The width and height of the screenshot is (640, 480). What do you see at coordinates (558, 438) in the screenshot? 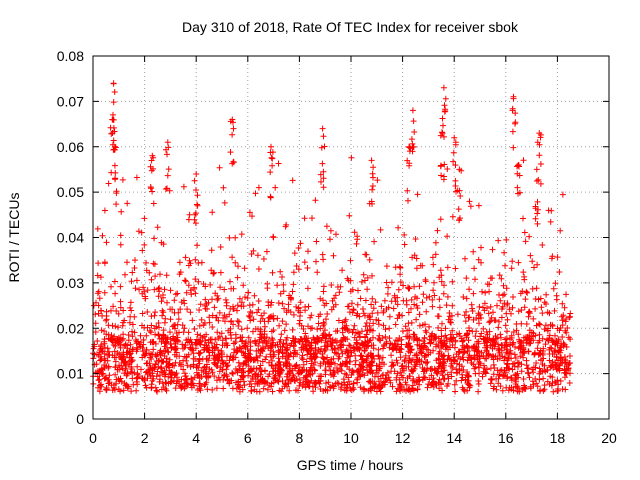
I see `x-tick-label: 18` at bounding box center [558, 438].